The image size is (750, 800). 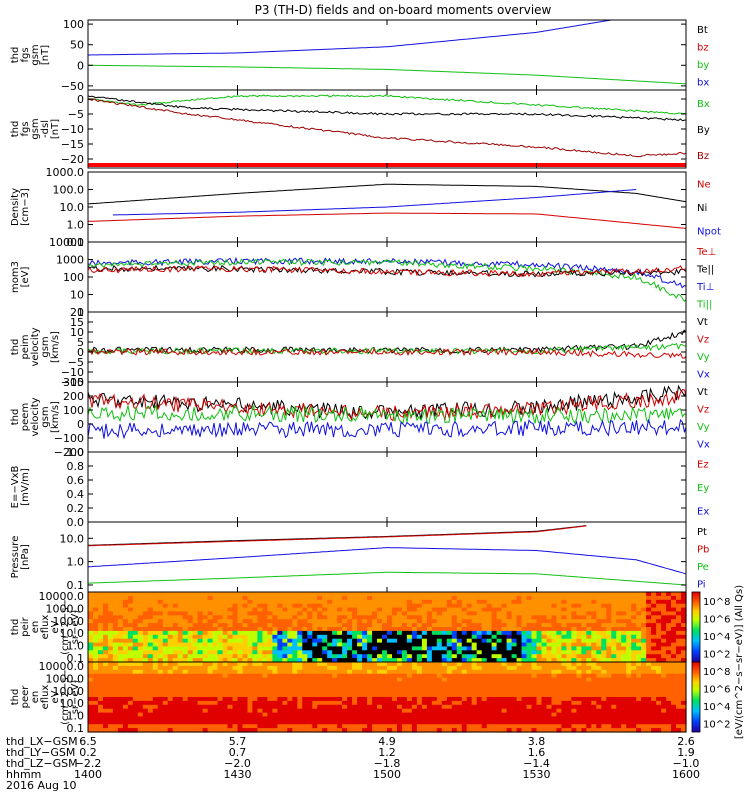 What do you see at coordinates (387, 128) in the screenshot?
I see `series-line-Bz` at bounding box center [387, 128].